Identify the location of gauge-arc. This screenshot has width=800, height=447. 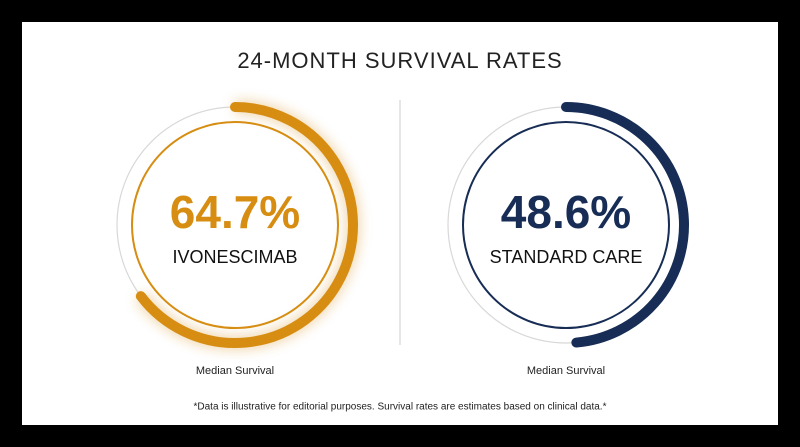
(625, 225).